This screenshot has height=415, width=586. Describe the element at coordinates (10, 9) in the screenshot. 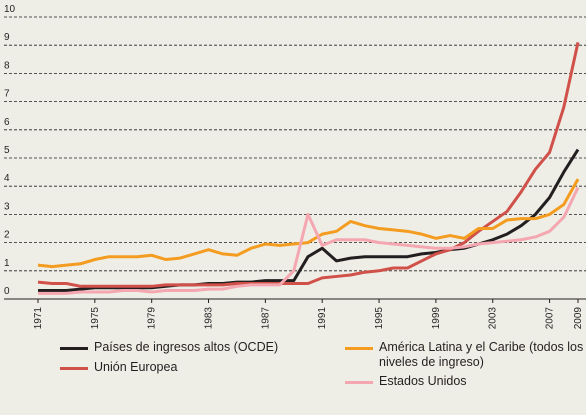

I see `y-tick-label: 10` at that location.